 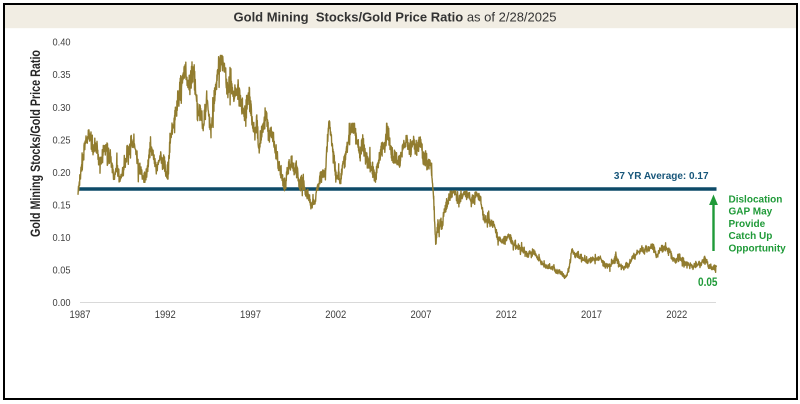 I want to click on svg-text: 1997, so click(x=250, y=315).